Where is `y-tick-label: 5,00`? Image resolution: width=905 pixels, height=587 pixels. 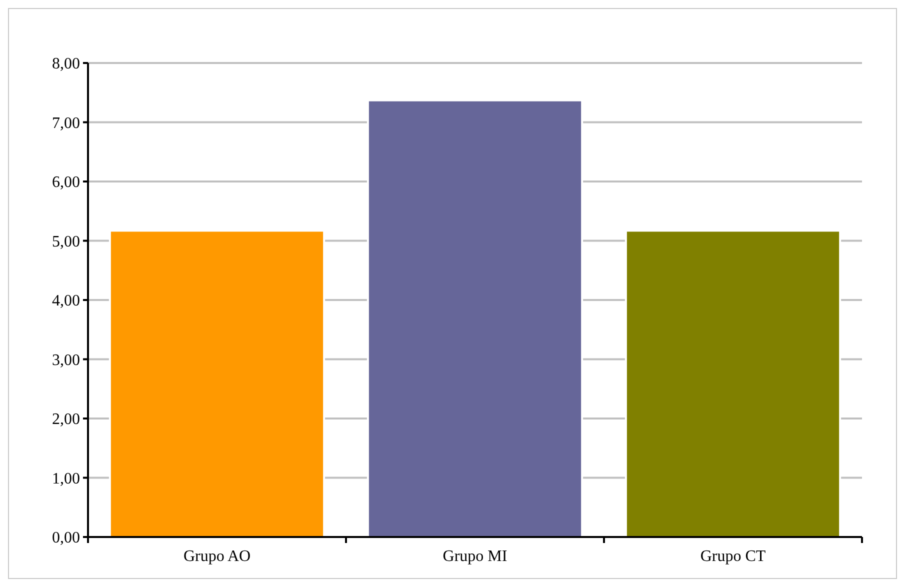 y-tick-label: 5,00 is located at coordinates (66, 241).